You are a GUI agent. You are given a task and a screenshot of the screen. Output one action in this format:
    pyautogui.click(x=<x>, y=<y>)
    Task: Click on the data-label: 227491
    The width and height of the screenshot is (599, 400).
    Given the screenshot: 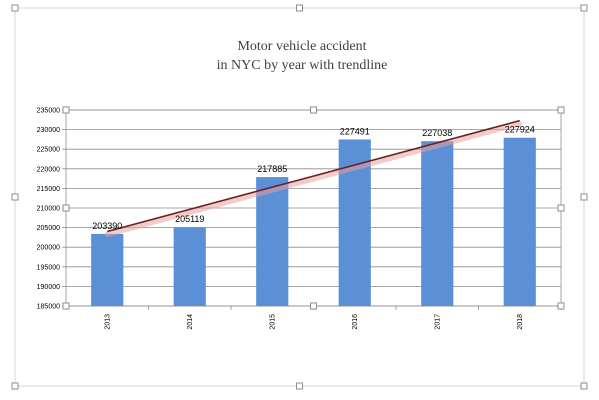 What is the action you would take?
    pyautogui.click(x=355, y=131)
    